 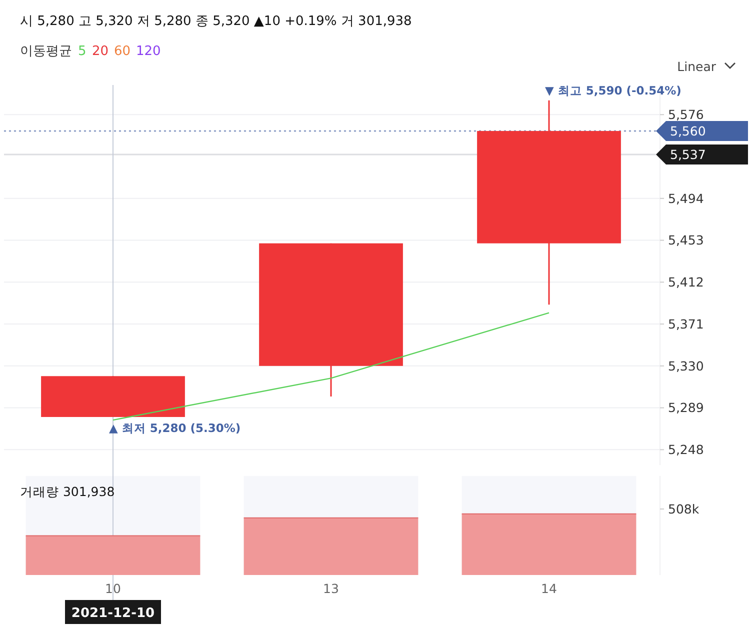 What do you see at coordinates (113, 613) in the screenshot?
I see `ref-line-label: 2021-12-10` at bounding box center [113, 613].